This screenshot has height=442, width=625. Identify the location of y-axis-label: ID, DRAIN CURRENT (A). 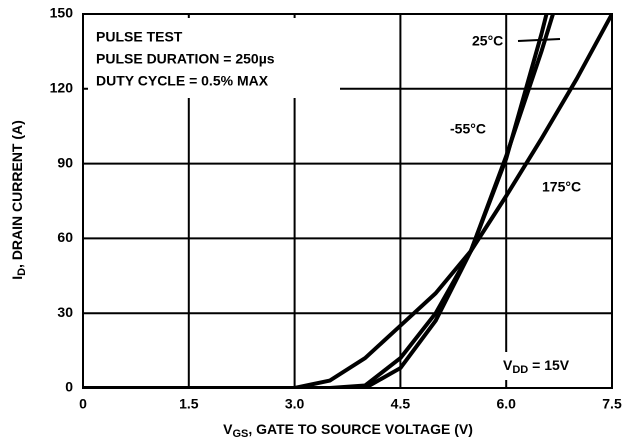
(18, 200).